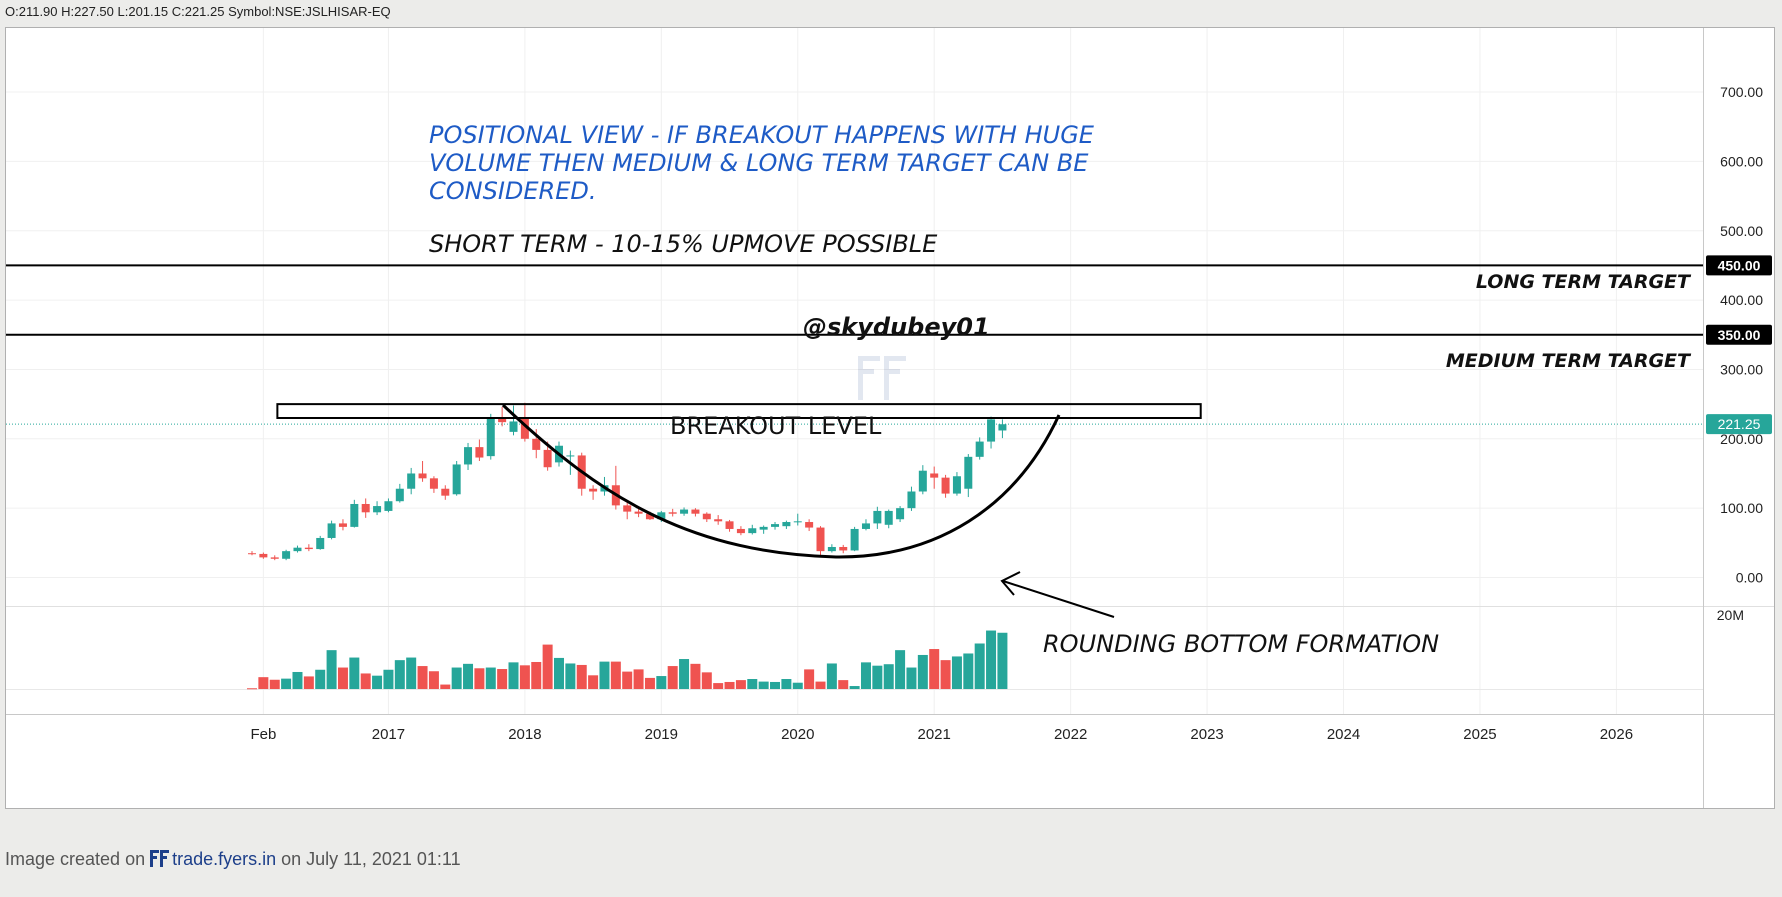 The height and width of the screenshot is (897, 1782). Describe the element at coordinates (854, 300) in the screenshot. I see `target-levels` at that location.